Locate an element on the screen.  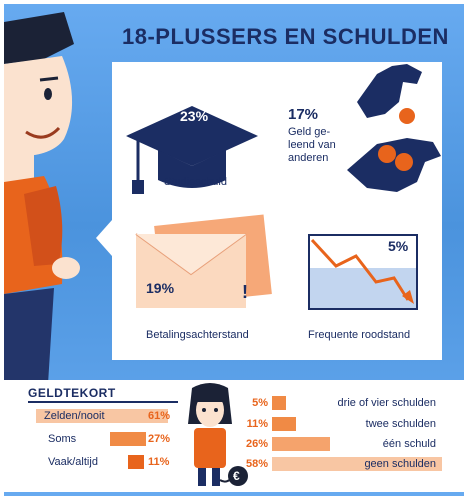
envelopes-icon is located at coordinates (203, 261).